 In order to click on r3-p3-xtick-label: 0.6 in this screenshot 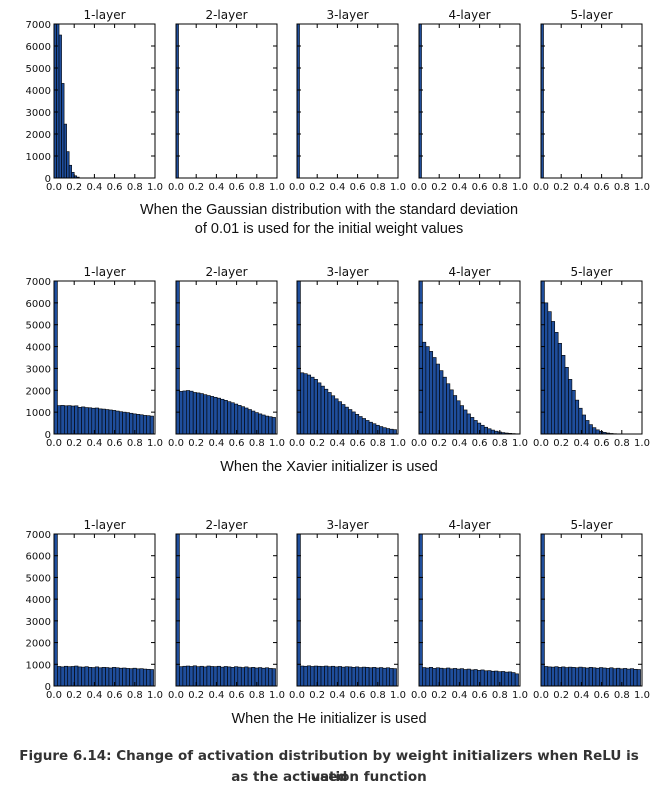, I will do `click(358, 695)`.